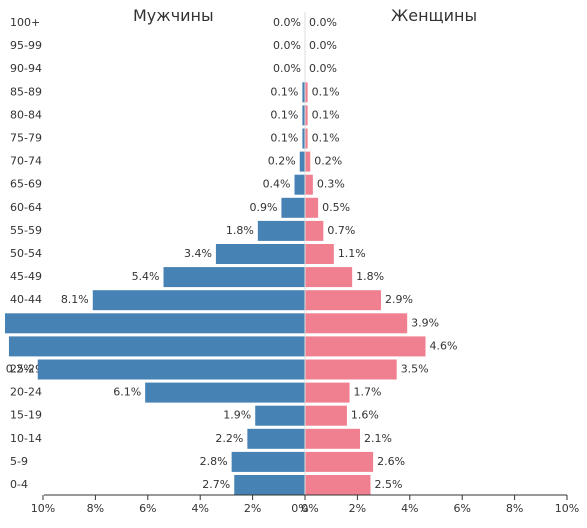 Image resolution: width=587 pixels, height=528 pixels. What do you see at coordinates (26, 161) in the screenshot?
I see `age-label-70-74: 70-74` at bounding box center [26, 161].